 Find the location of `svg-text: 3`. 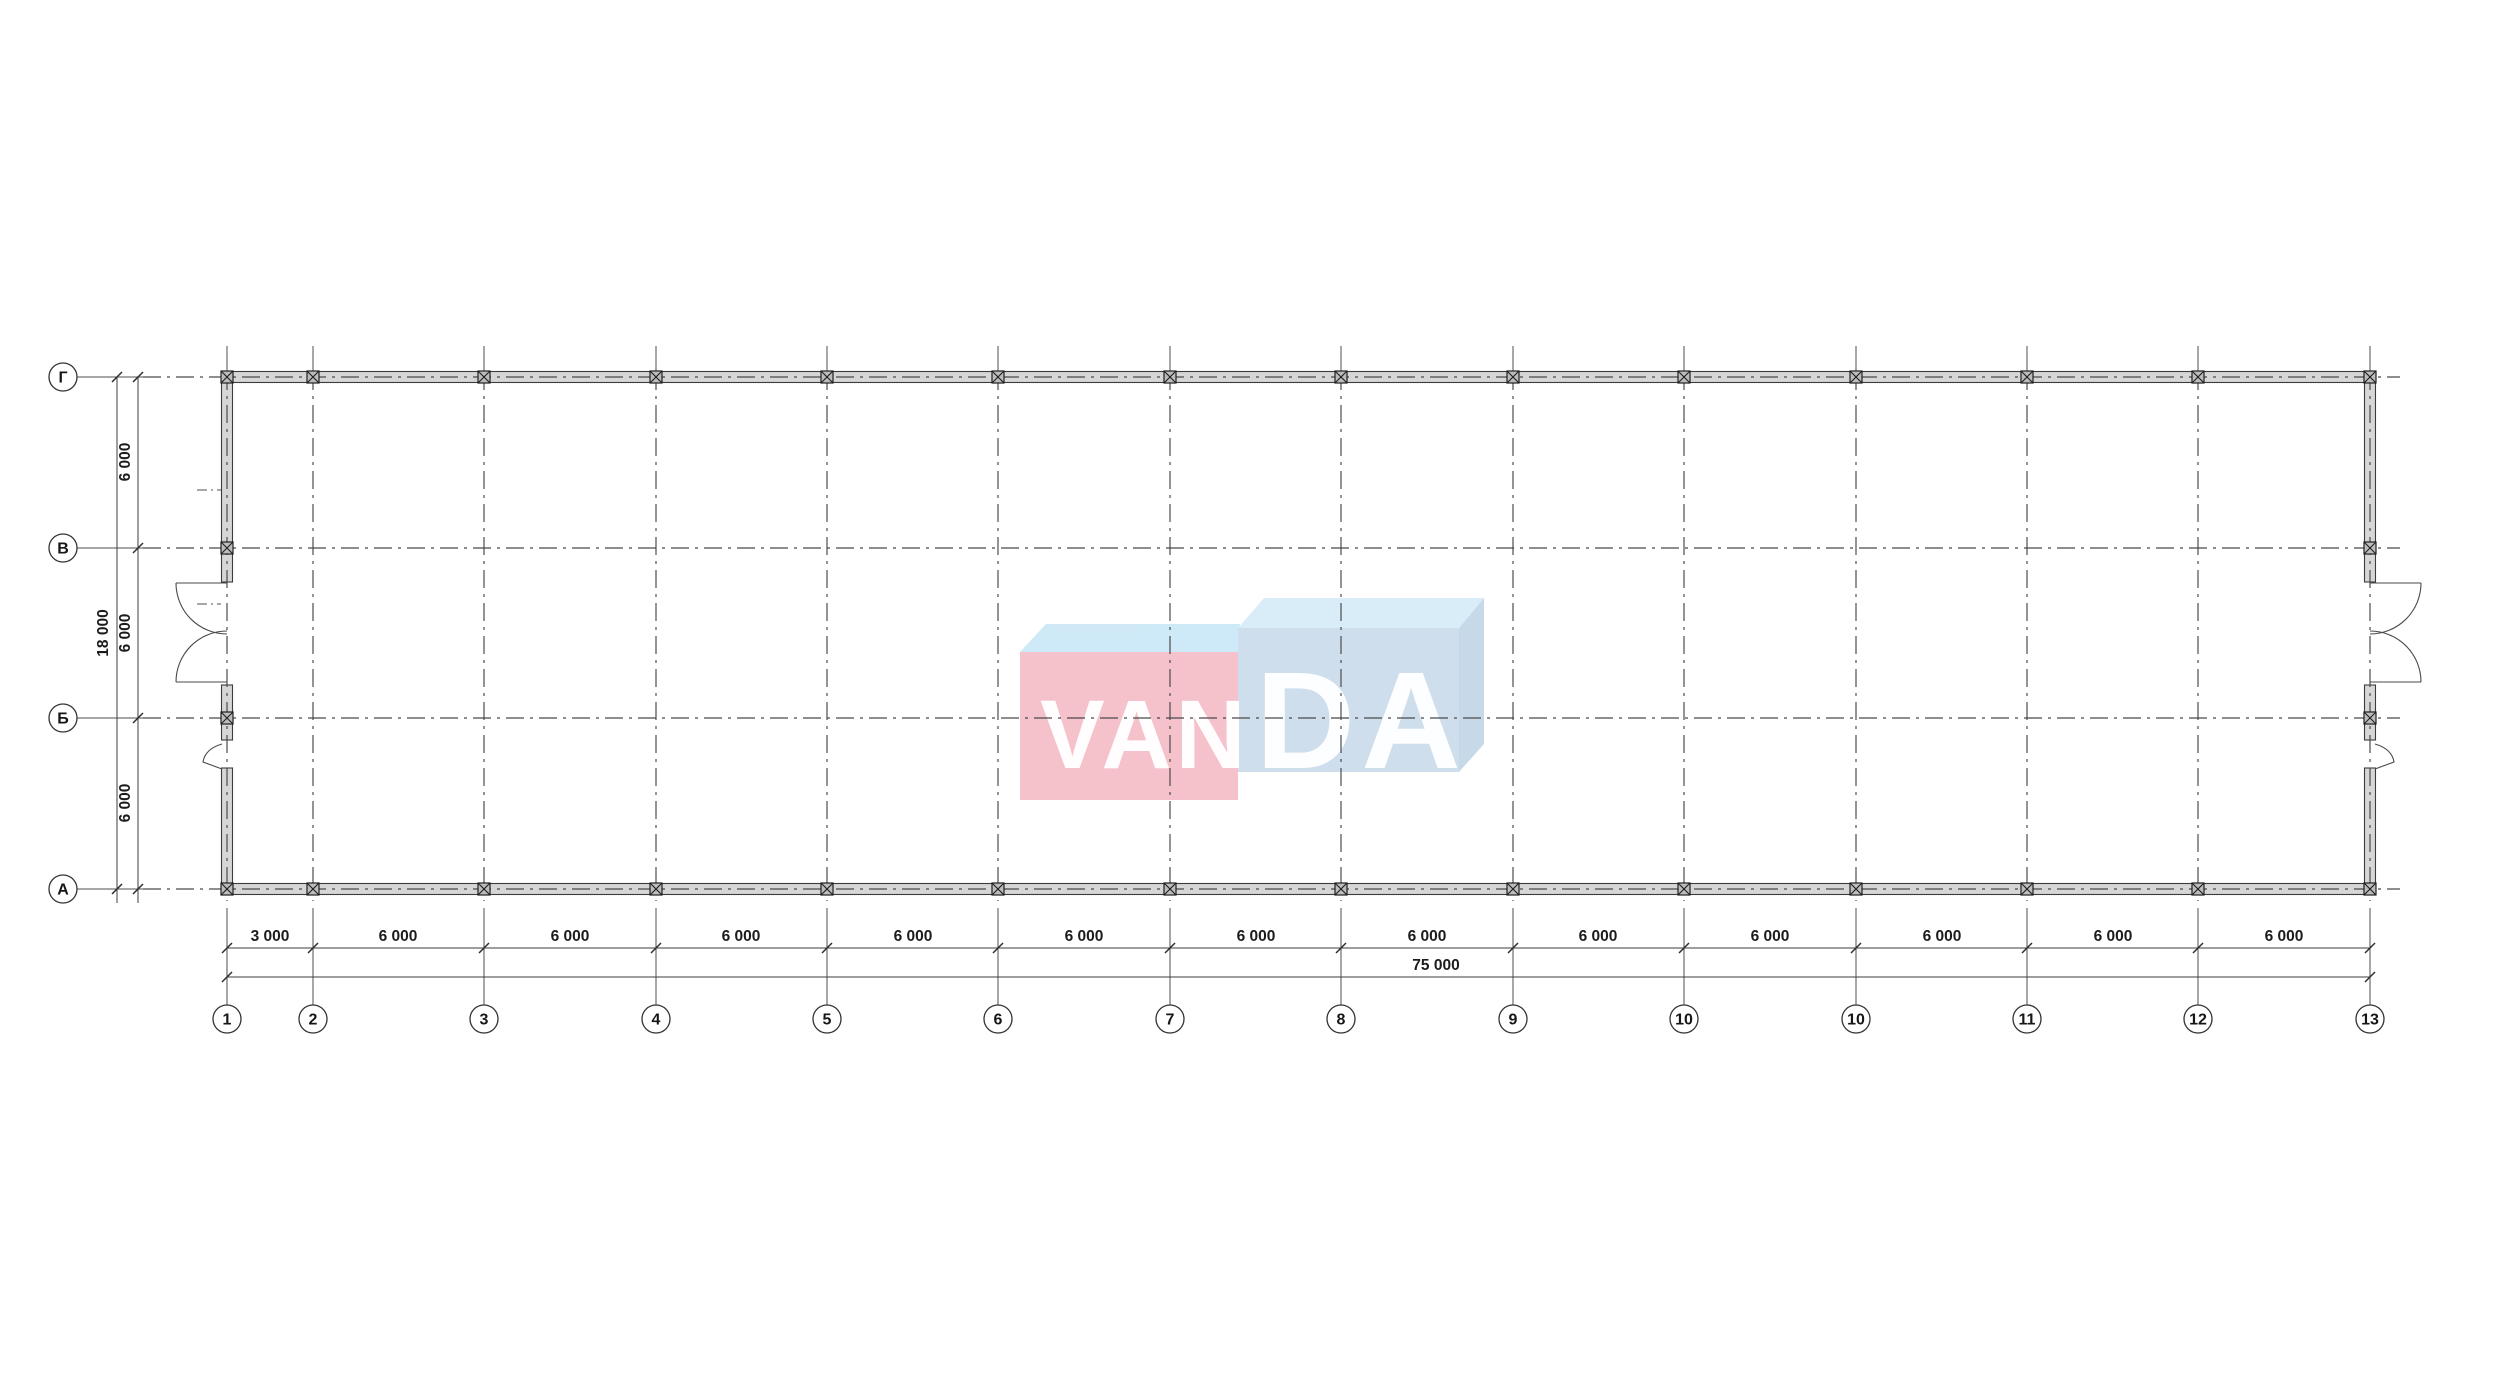

svg-text: 3 is located at coordinates (484, 1020).